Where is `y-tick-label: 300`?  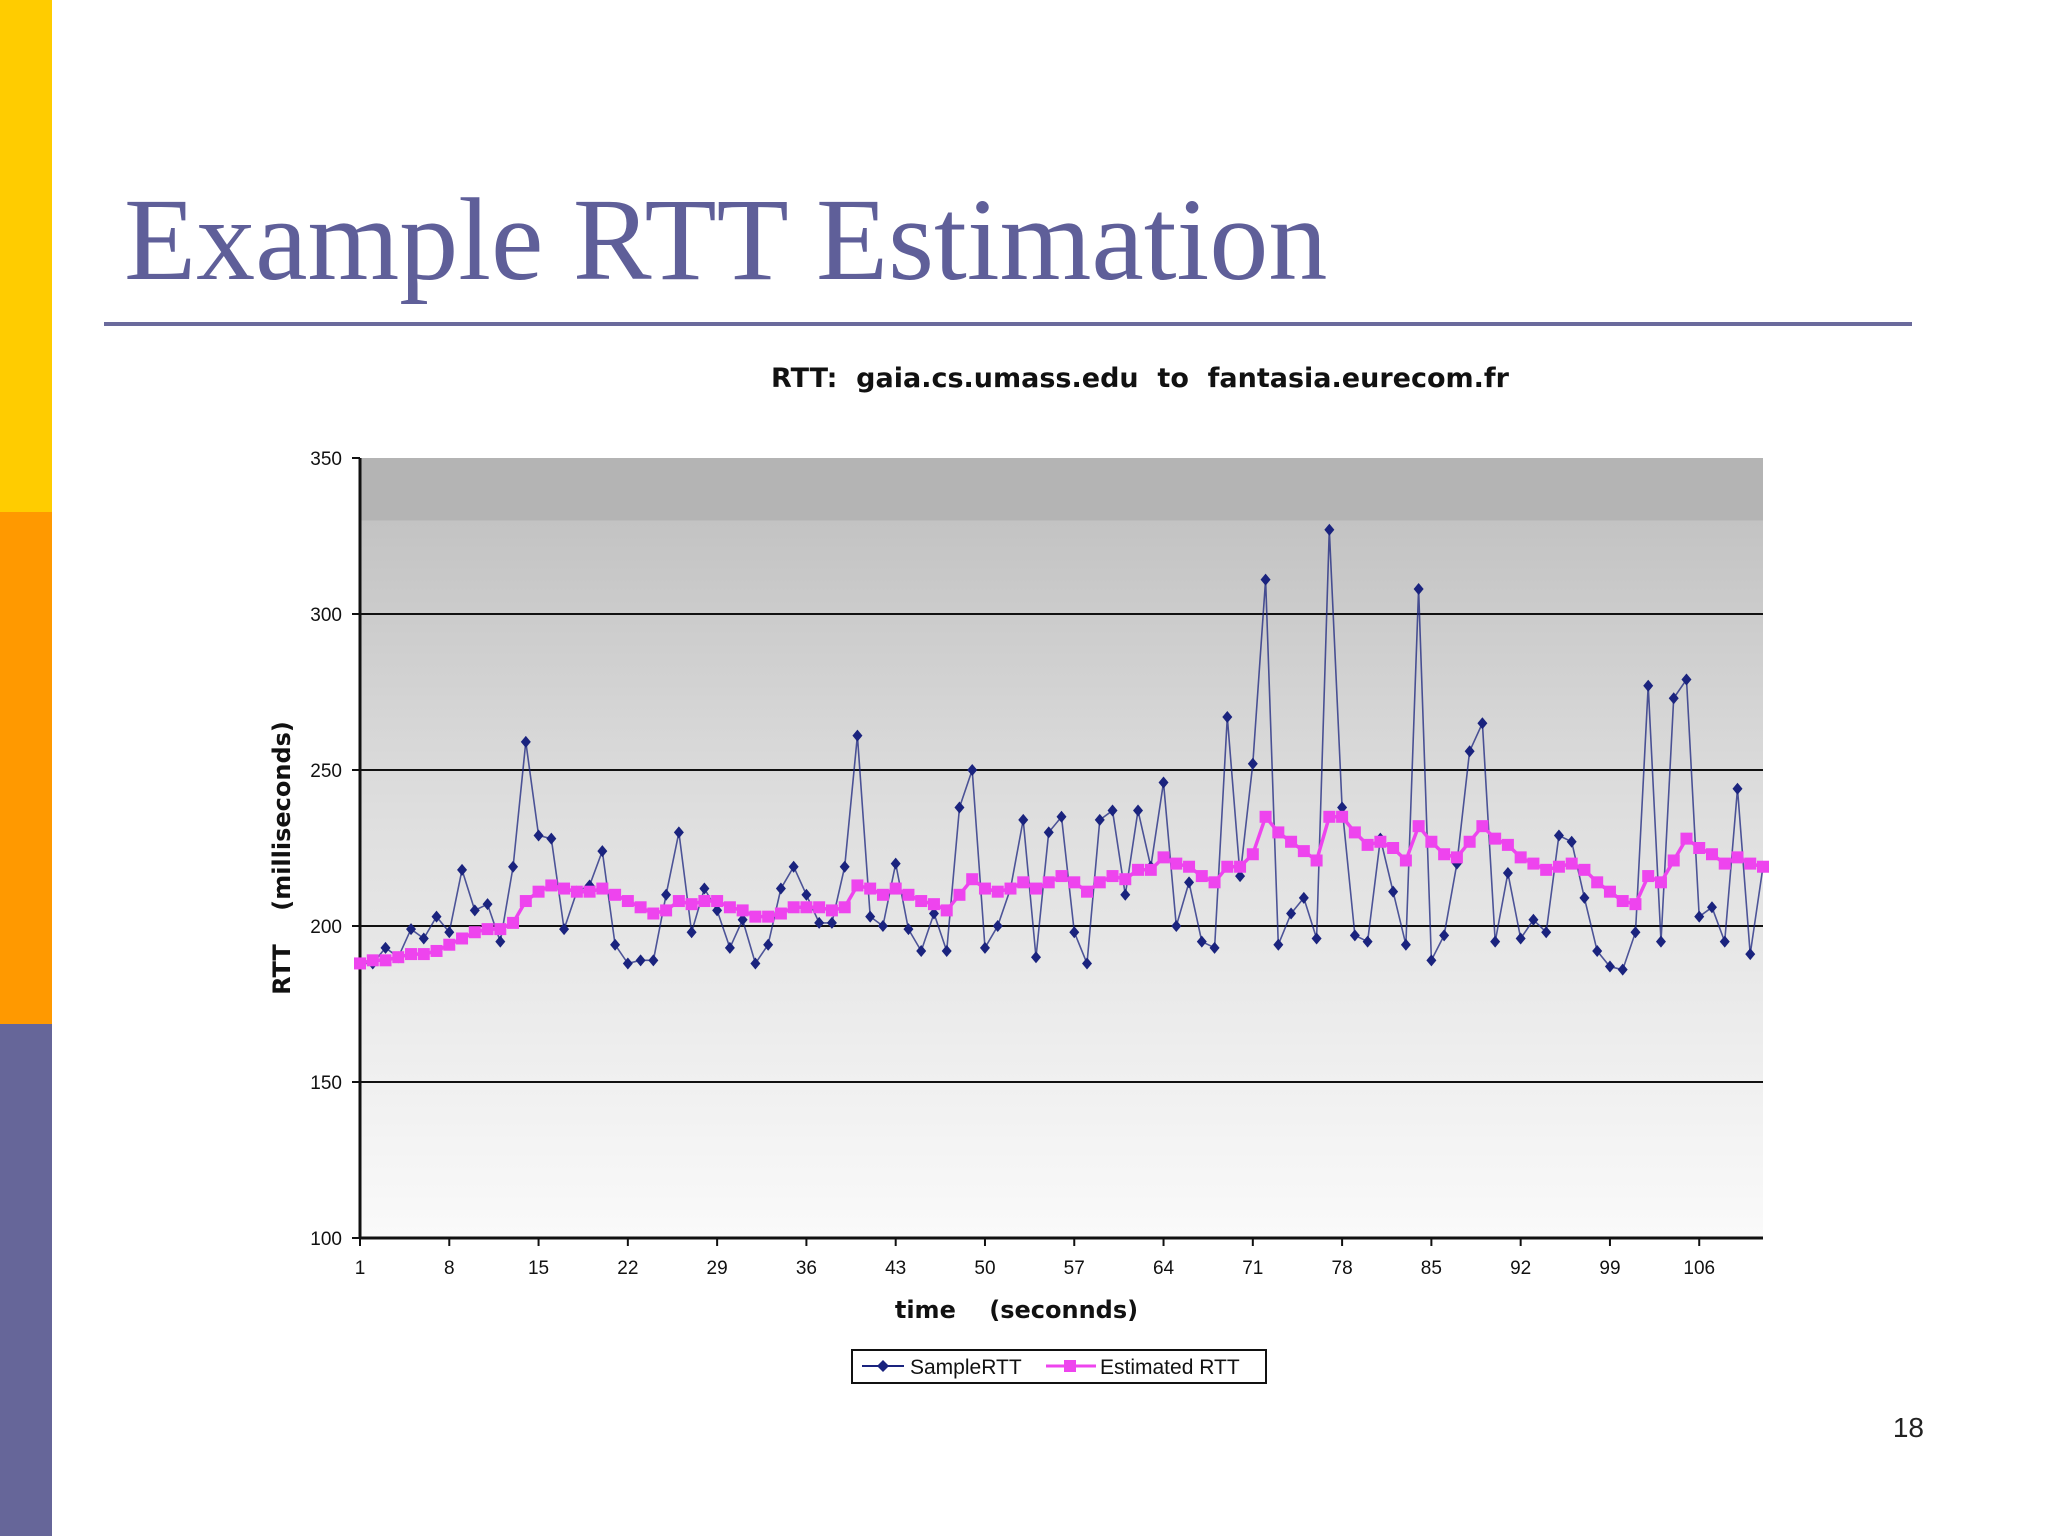
y-tick-label: 300 is located at coordinates (326, 615).